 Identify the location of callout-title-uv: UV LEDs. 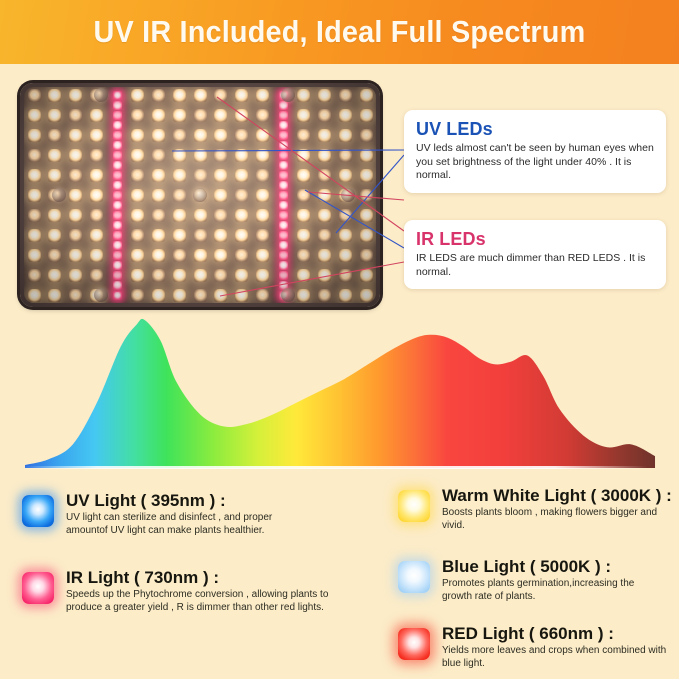
(454, 129).